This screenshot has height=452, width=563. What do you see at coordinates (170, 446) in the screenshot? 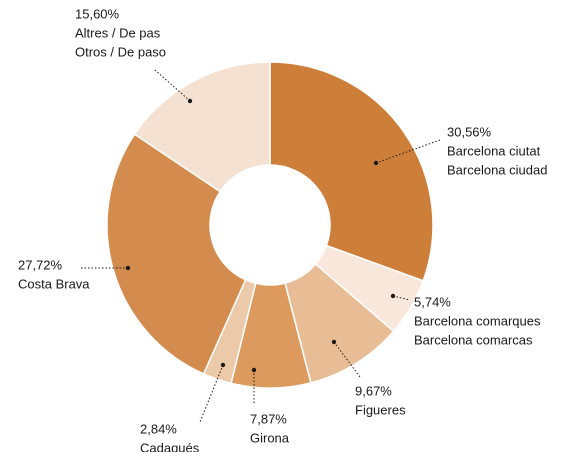
I see `category-label: Cadaqués` at bounding box center [170, 446].